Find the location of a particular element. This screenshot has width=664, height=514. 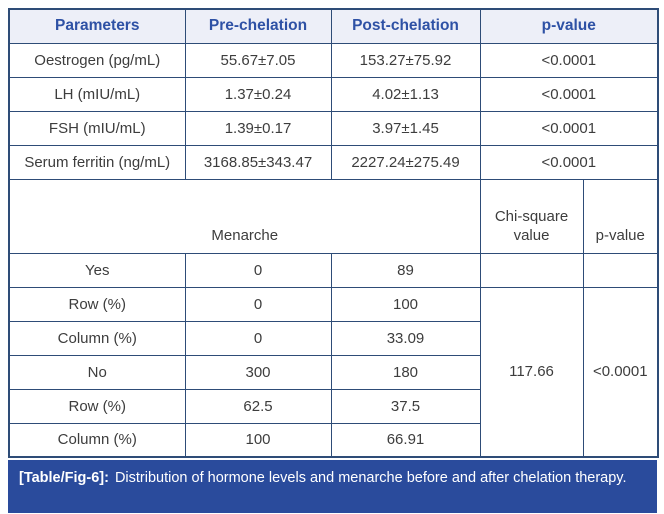

empty-p-value-cell is located at coordinates (620, 270).